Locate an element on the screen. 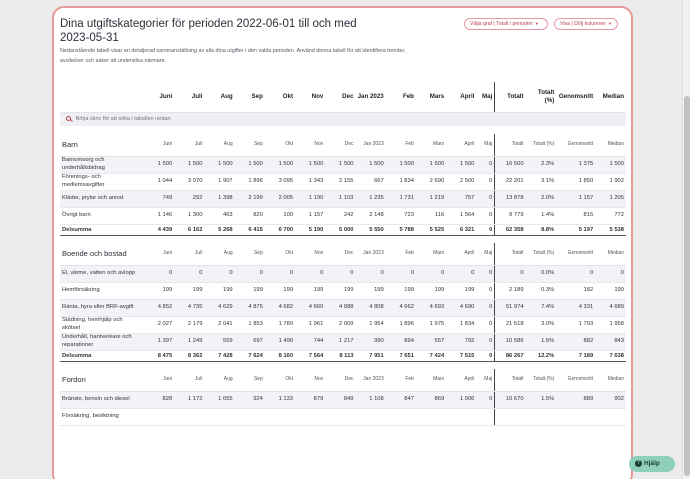 The image size is (690, 479). category-column-label: Median is located at coordinates (610, 254).